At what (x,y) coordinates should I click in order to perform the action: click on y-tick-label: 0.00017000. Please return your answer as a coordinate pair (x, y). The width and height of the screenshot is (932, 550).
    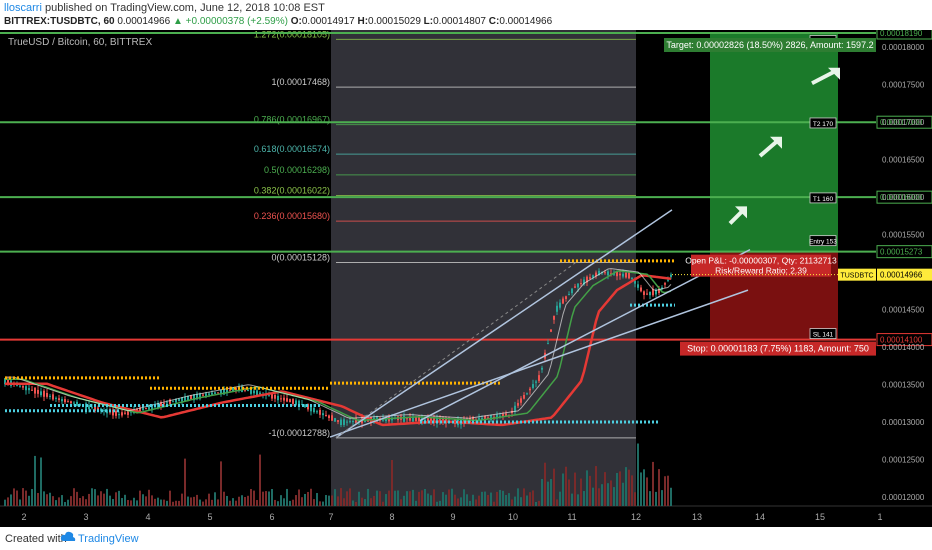
    Looking at the image, I should click on (903, 122).